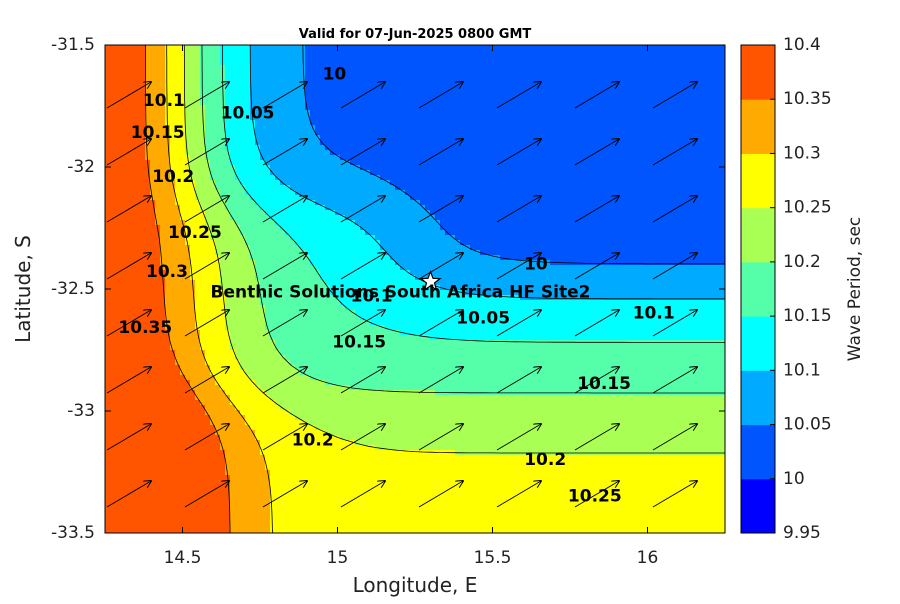 This screenshot has height=604, width=900. Describe the element at coordinates (648, 558) in the screenshot. I see `x-tick-label: 16` at that location.